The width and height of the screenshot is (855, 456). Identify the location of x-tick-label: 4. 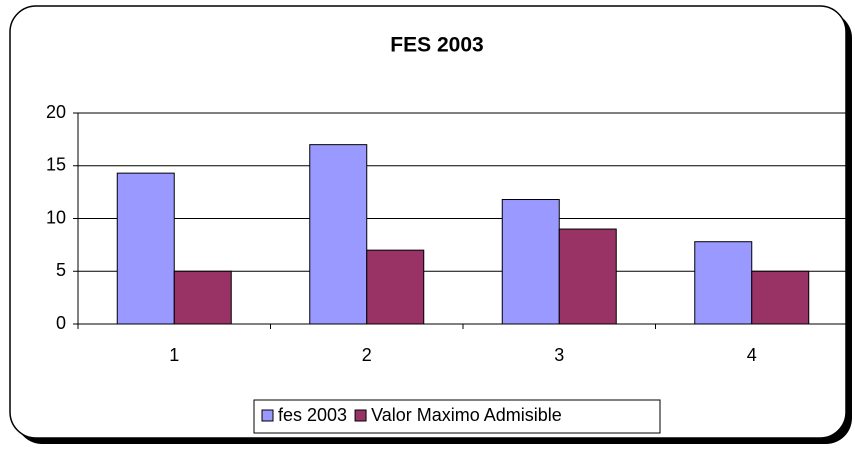
(752, 355).